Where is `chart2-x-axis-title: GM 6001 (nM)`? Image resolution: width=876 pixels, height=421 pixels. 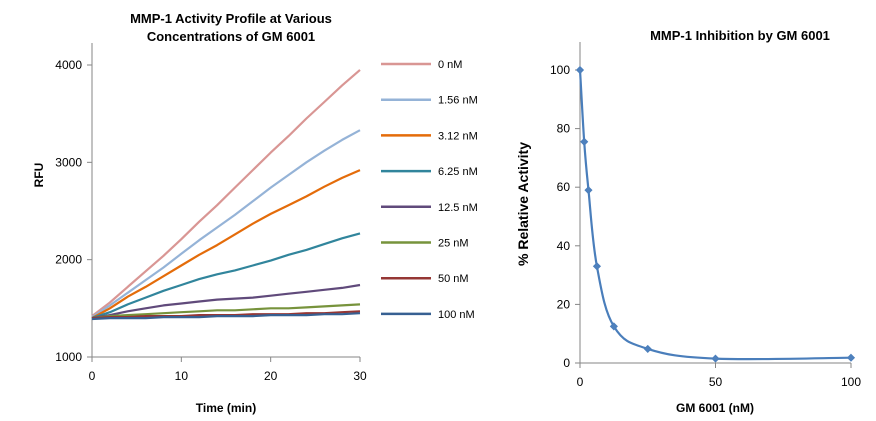 chart2-x-axis-title: GM 6001 (nM) is located at coordinates (715, 408).